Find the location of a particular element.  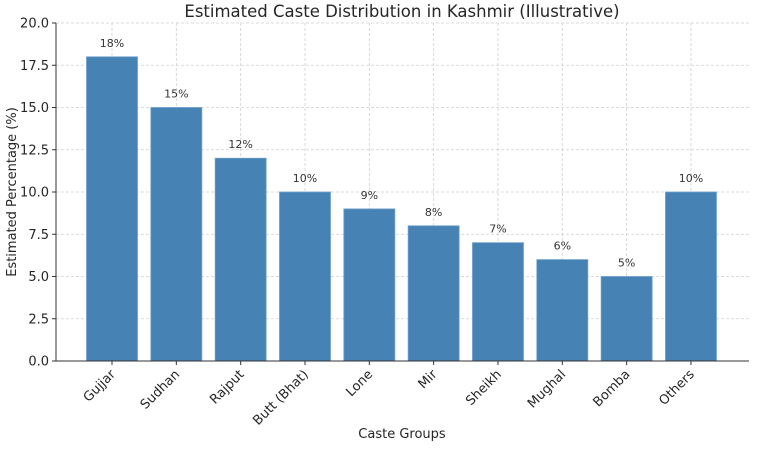

y-tick-label: 2.5 is located at coordinates (38, 319).